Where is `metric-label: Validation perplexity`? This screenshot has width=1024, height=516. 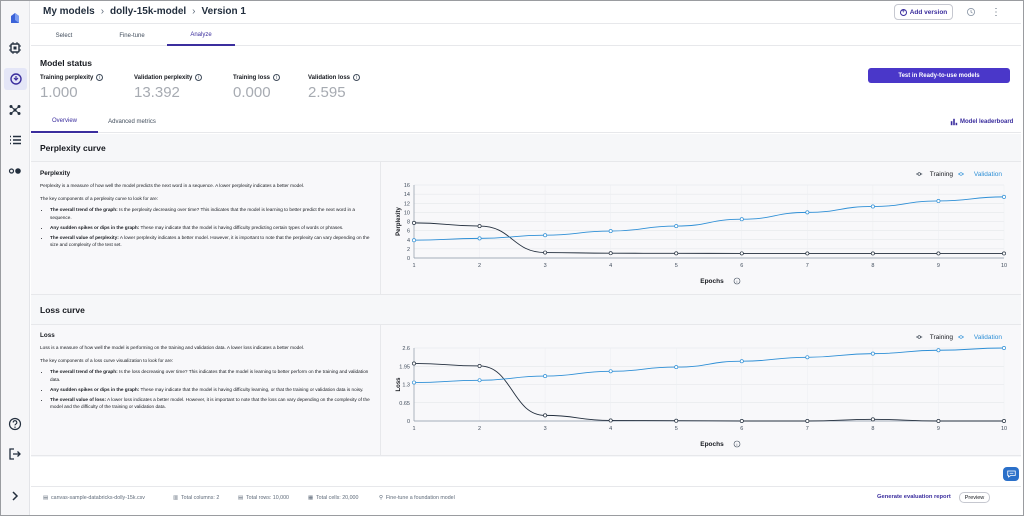 metric-label: Validation perplexity is located at coordinates (163, 77).